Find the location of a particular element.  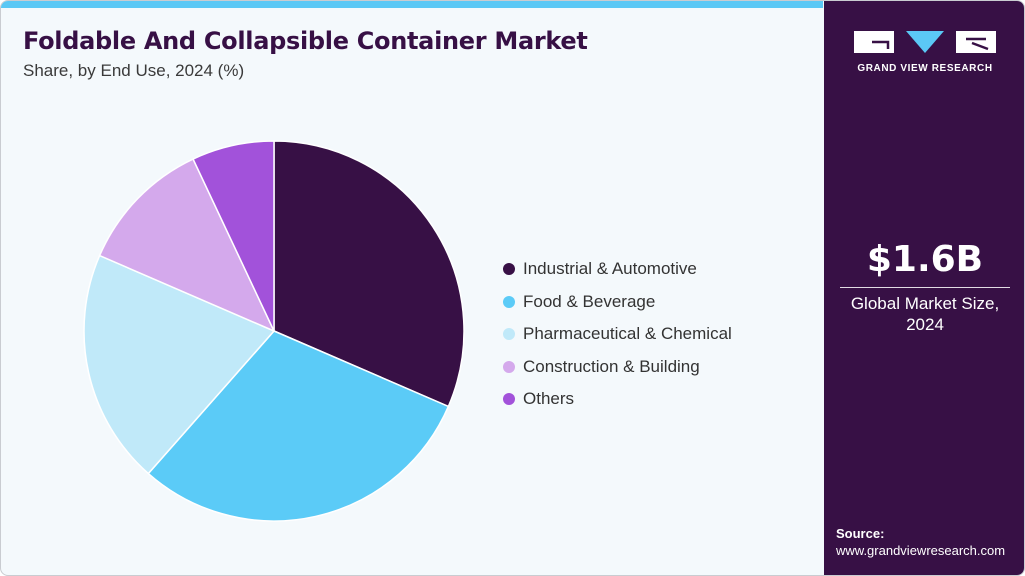

legend-item: Food & Beverage is located at coordinates (617, 302).